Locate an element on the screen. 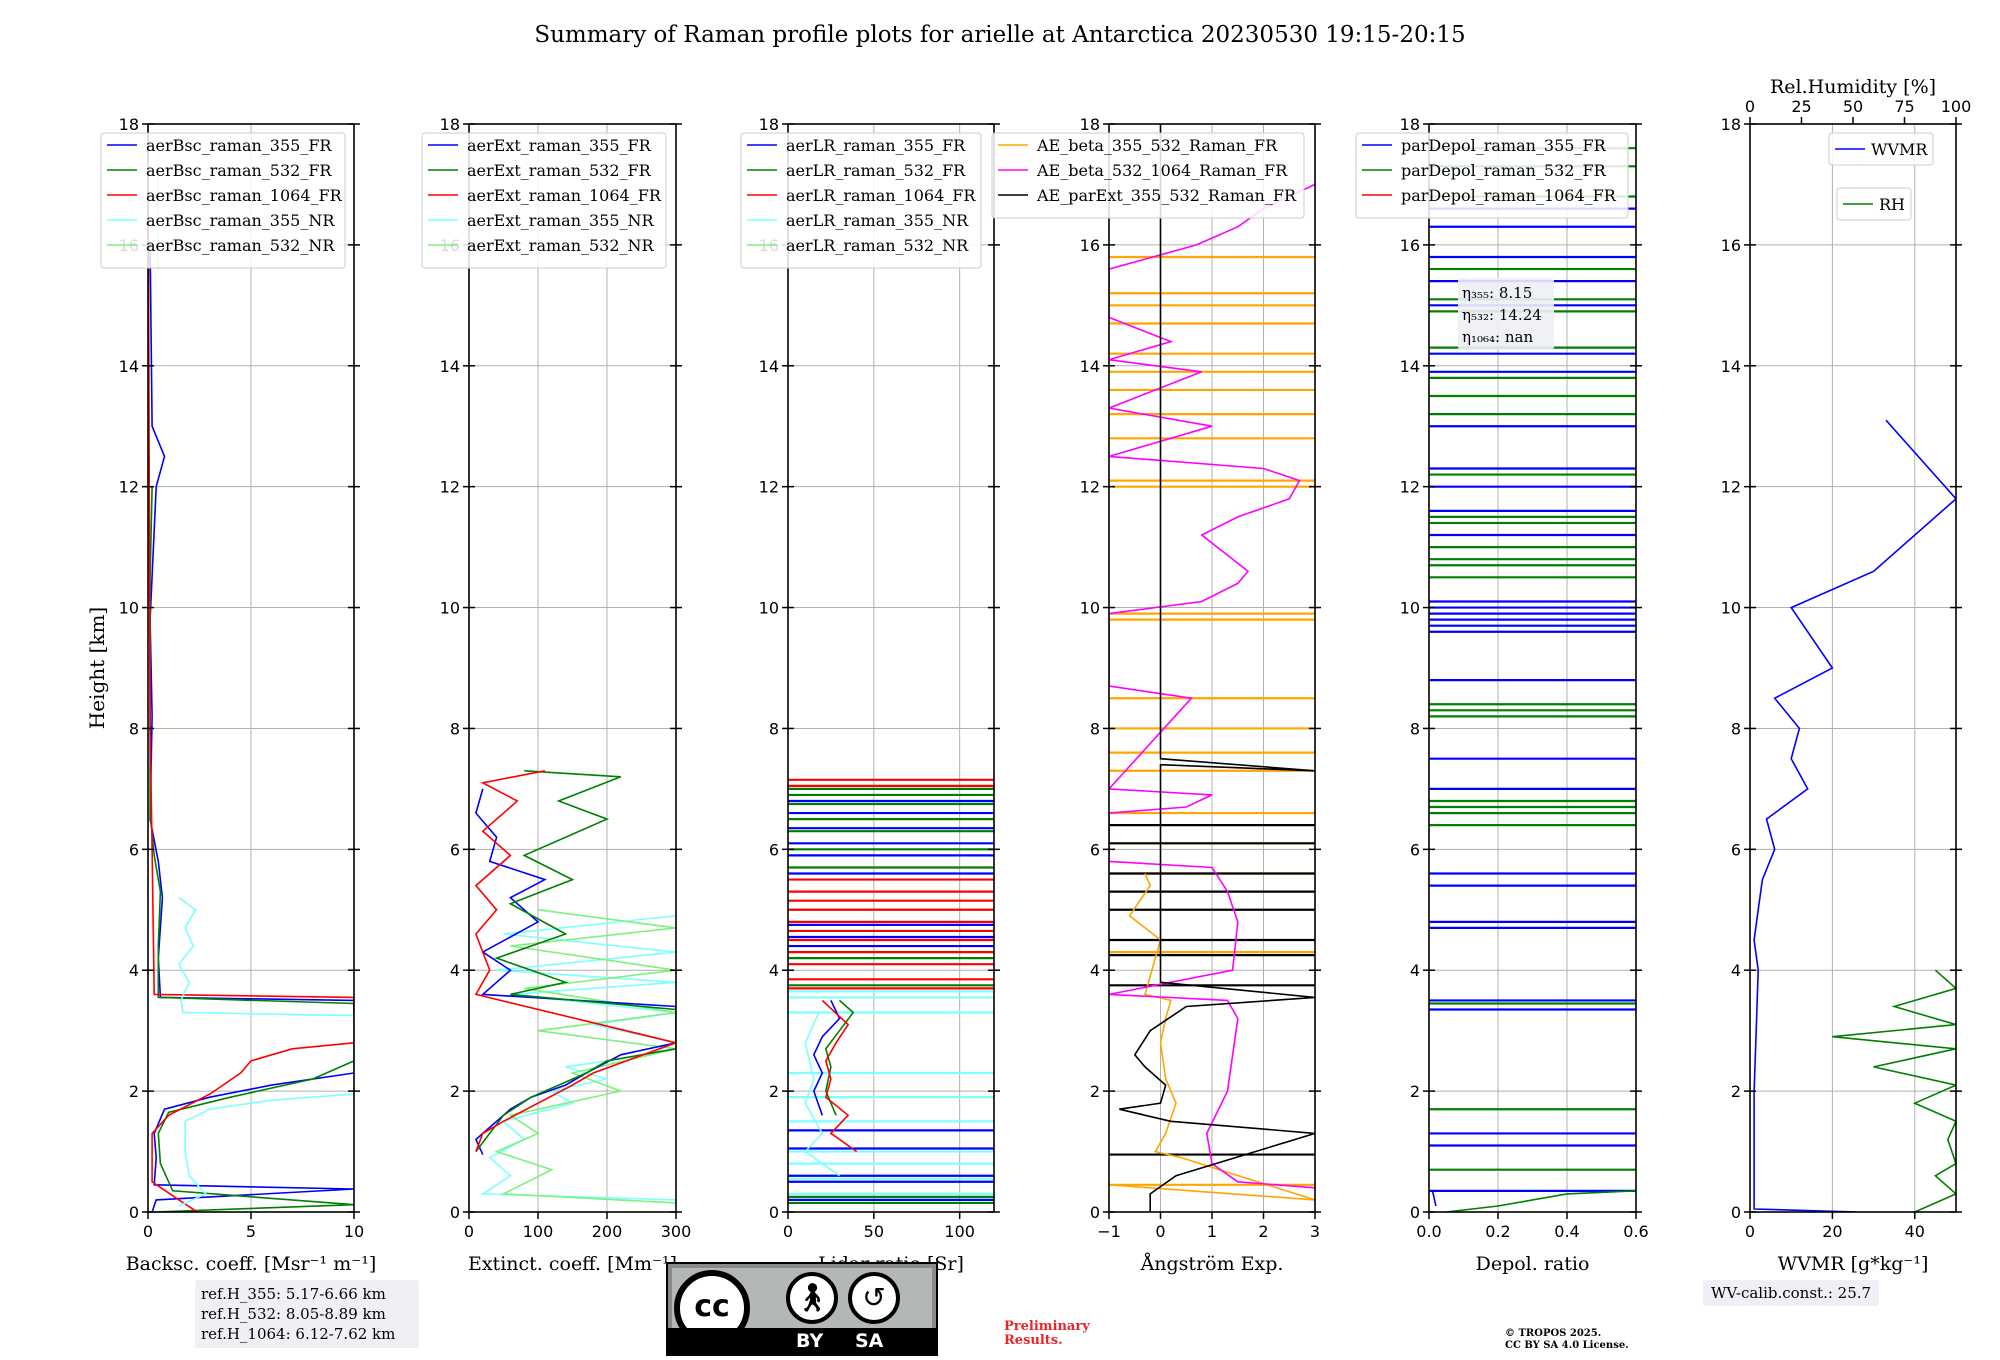 This screenshot has height=1360, width=2000. cc-badge-bottom: BY SA is located at coordinates (802, 1341).